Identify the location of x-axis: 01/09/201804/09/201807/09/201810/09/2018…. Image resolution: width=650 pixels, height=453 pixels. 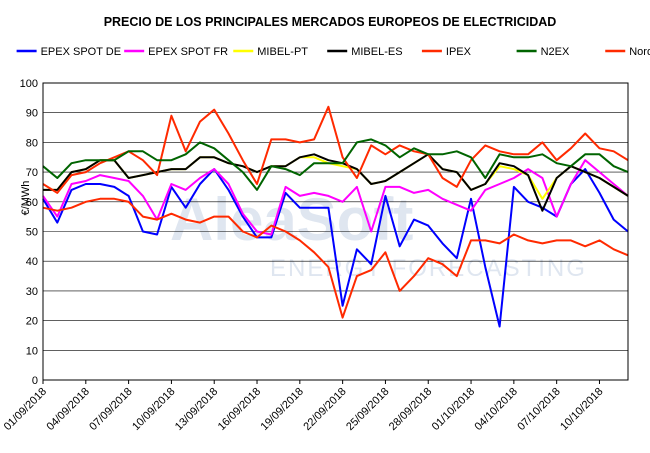
(304, 406).